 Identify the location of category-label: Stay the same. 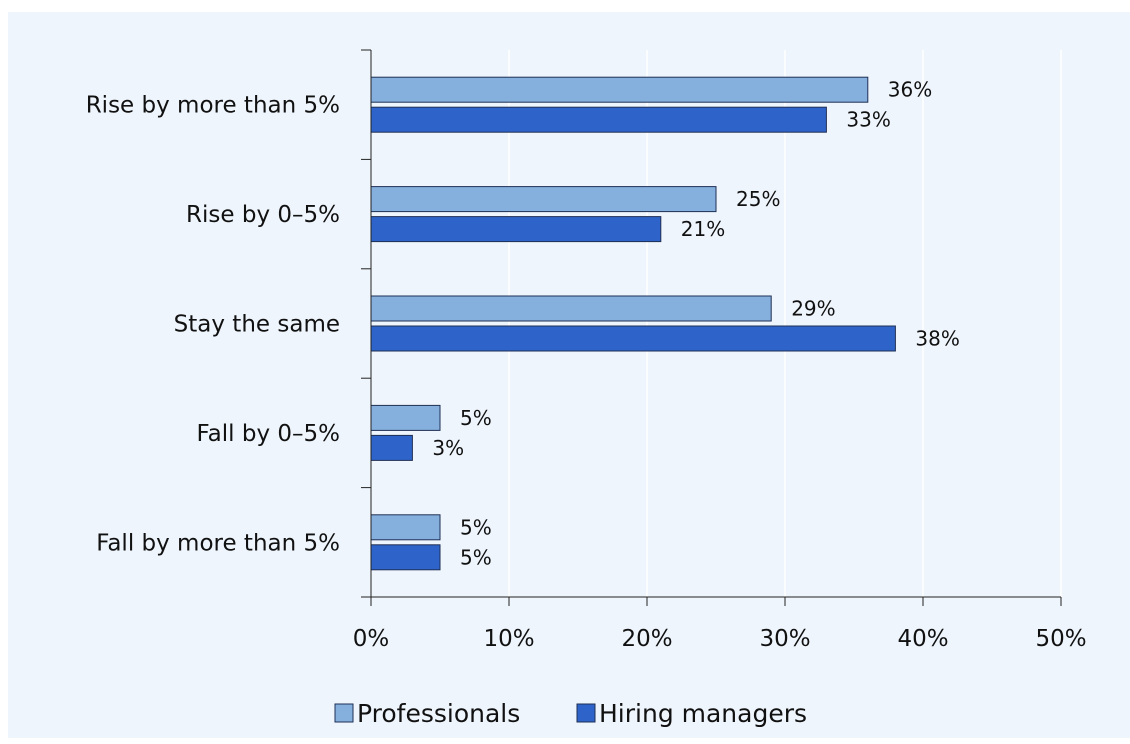
(257, 325).